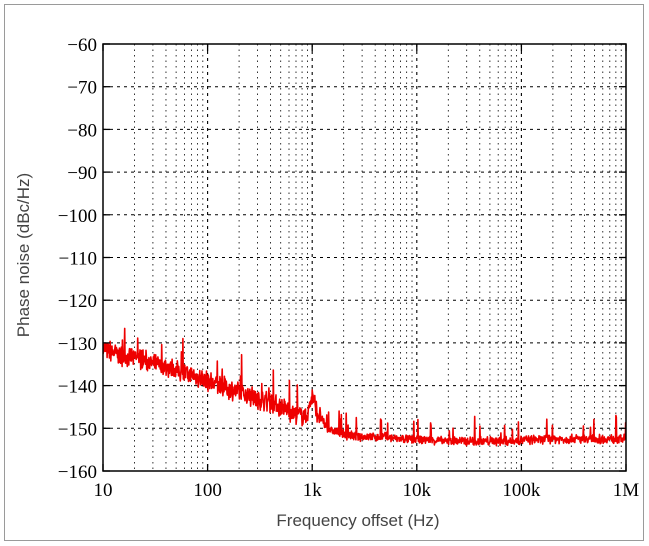 The height and width of the screenshot is (546, 649). I want to click on y-tick-label: −100, so click(77, 216).